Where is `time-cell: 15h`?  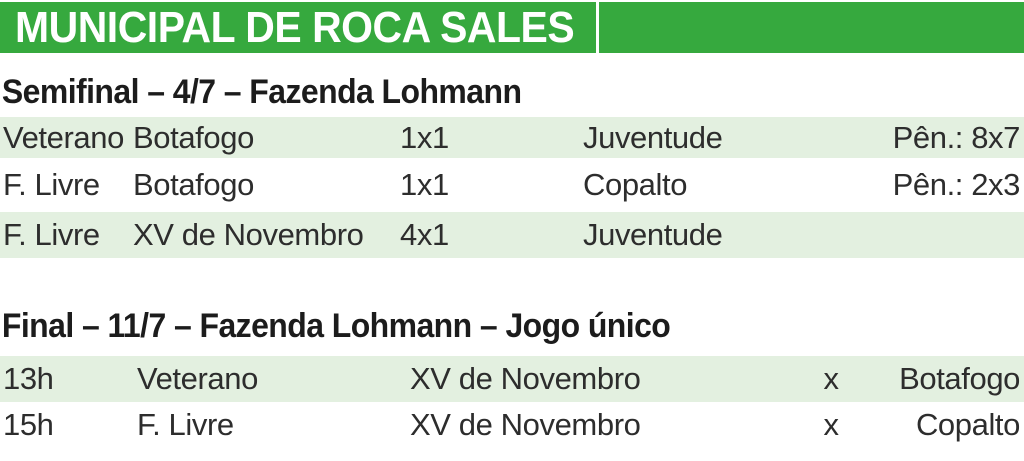 time-cell: 15h is located at coordinates (28, 424).